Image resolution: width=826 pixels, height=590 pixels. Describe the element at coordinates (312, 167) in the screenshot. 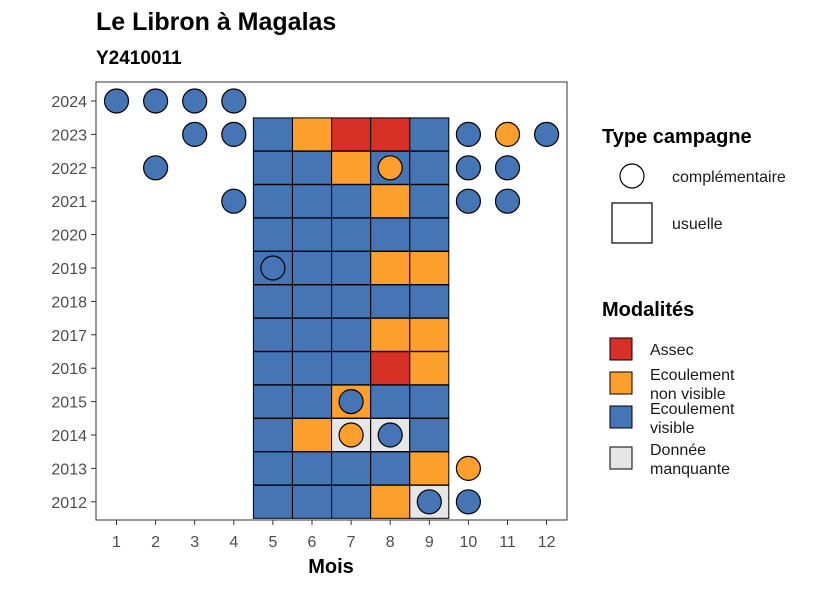

I see `square-2022-m6` at that location.